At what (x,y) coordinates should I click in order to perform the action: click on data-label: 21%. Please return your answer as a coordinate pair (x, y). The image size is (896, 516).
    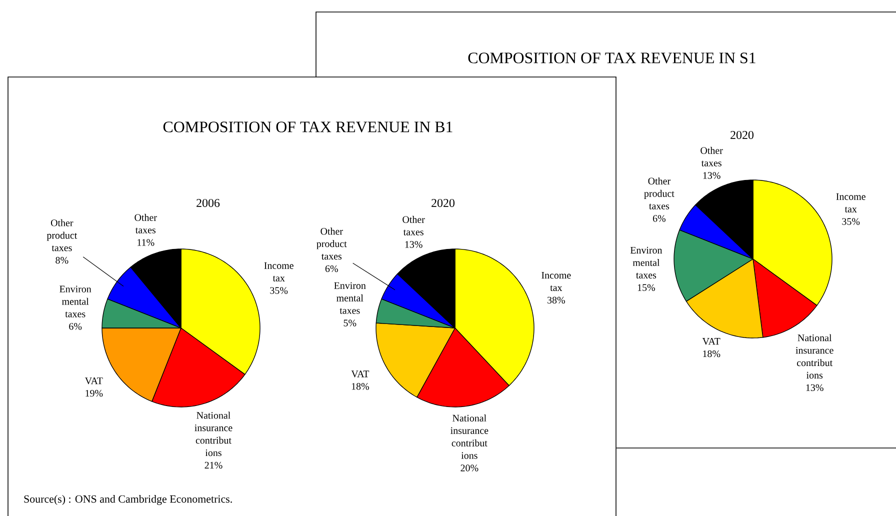
    Looking at the image, I should click on (213, 465).